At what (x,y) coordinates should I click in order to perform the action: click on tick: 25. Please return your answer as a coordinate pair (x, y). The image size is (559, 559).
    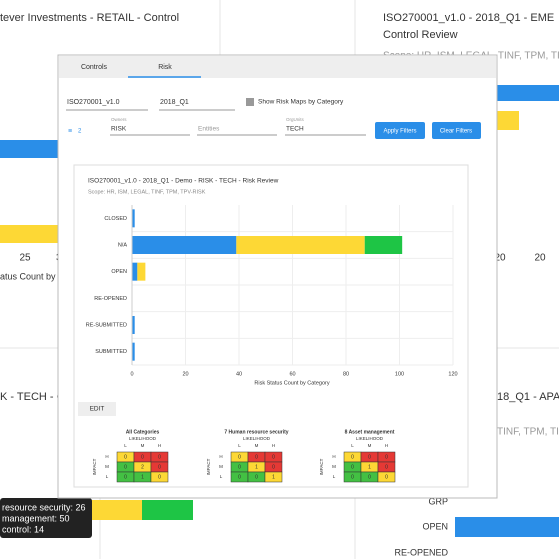
    Looking at the image, I should click on (25, 258).